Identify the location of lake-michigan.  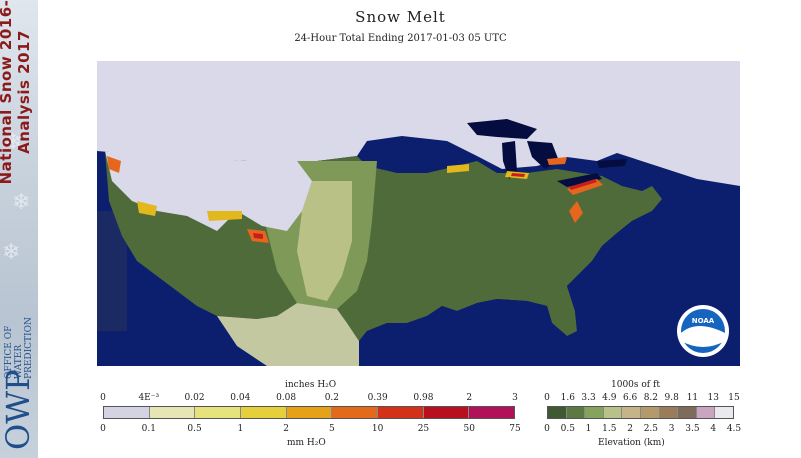
(509, 160).